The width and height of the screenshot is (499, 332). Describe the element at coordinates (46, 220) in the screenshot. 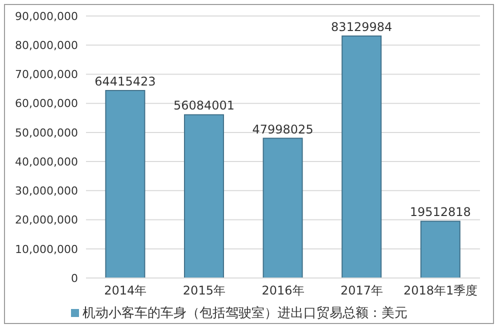

I see `y-tick-label: 20,000,000` at that location.